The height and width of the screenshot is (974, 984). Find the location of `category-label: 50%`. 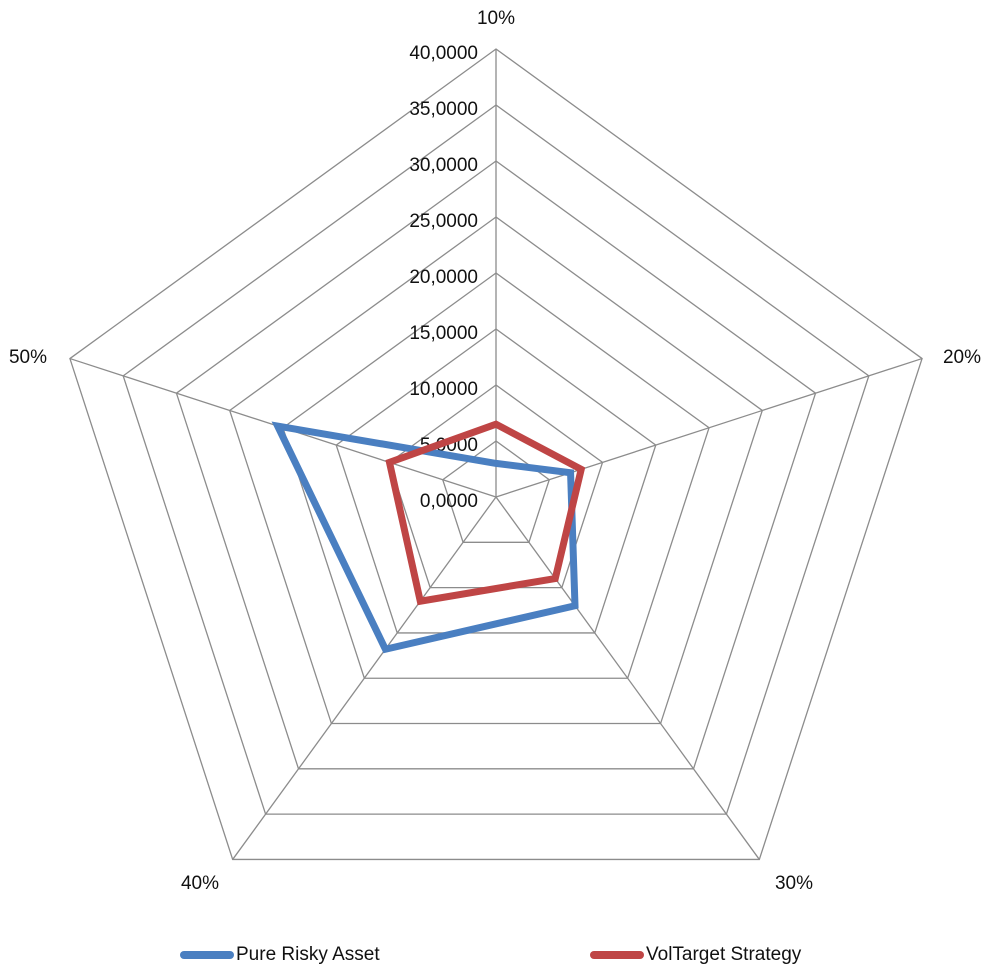

category-label: 50% is located at coordinates (28, 357).